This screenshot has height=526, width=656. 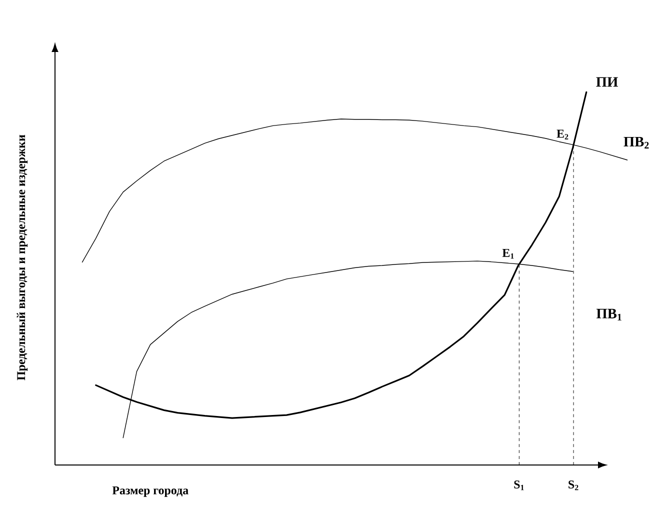 What do you see at coordinates (150, 491) in the screenshot?
I see `x-axis-title: Размер города` at bounding box center [150, 491].